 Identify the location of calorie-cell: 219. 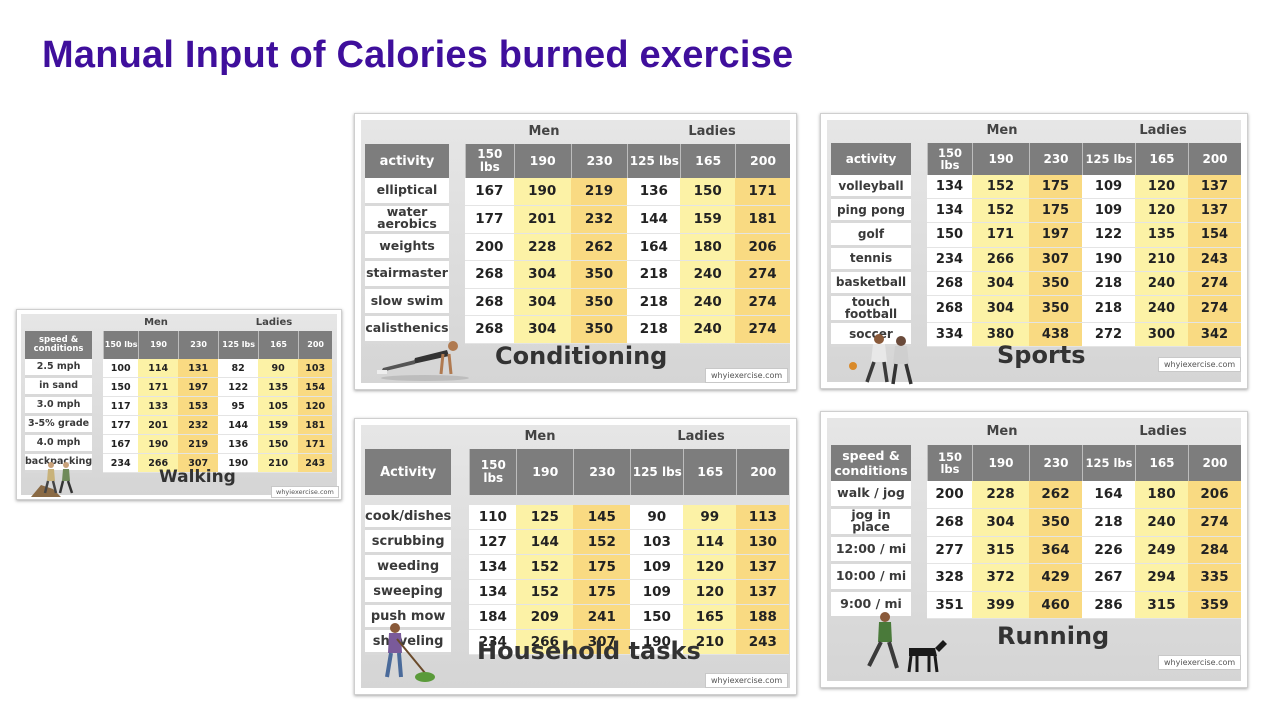
(599, 192).